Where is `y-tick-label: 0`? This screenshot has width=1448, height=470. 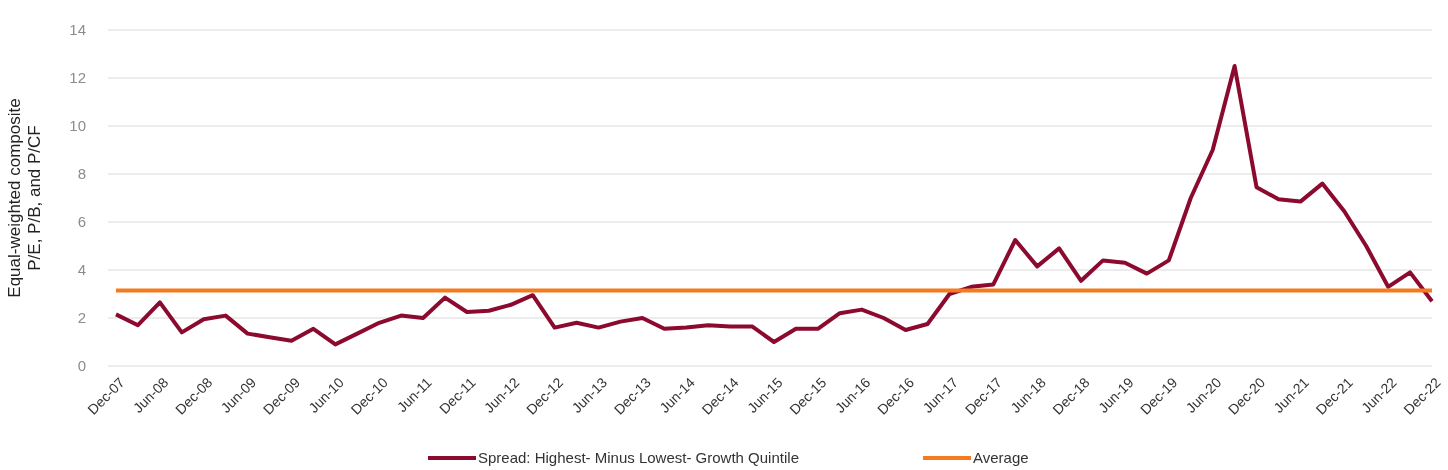
y-tick-label: 0 is located at coordinates (81, 366).